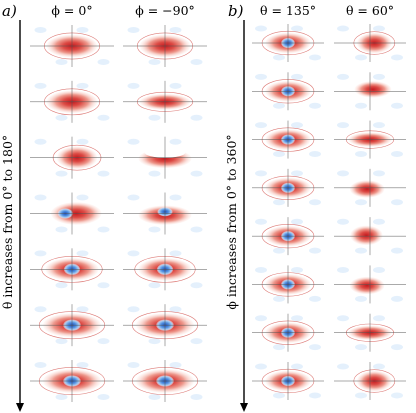 This screenshot has width=416, height=413. What do you see at coordinates (72, 46) in the screenshot?
I see `contour-plot-a-r1-c1` at bounding box center [72, 46].